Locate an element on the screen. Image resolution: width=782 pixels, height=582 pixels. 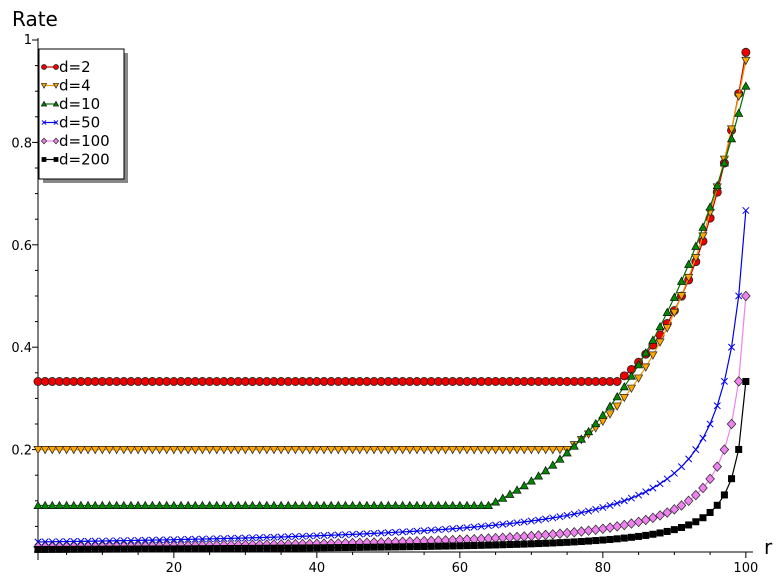
y-tick-label: 0.2 is located at coordinates (21, 451).